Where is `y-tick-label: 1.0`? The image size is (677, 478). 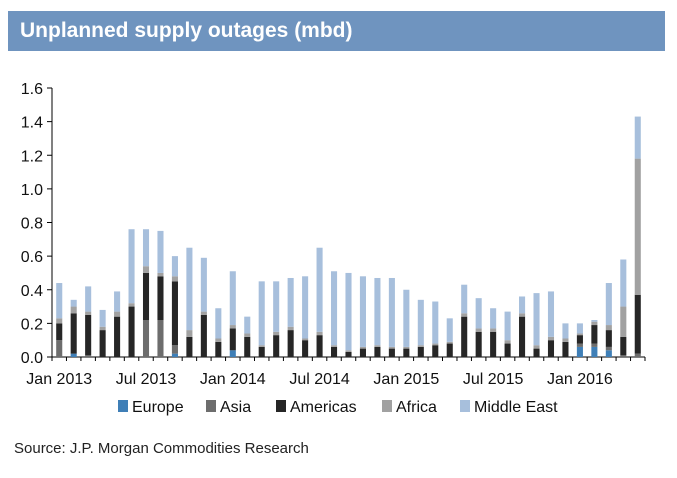
y-tick-label: 1.0 is located at coordinates (32, 190).